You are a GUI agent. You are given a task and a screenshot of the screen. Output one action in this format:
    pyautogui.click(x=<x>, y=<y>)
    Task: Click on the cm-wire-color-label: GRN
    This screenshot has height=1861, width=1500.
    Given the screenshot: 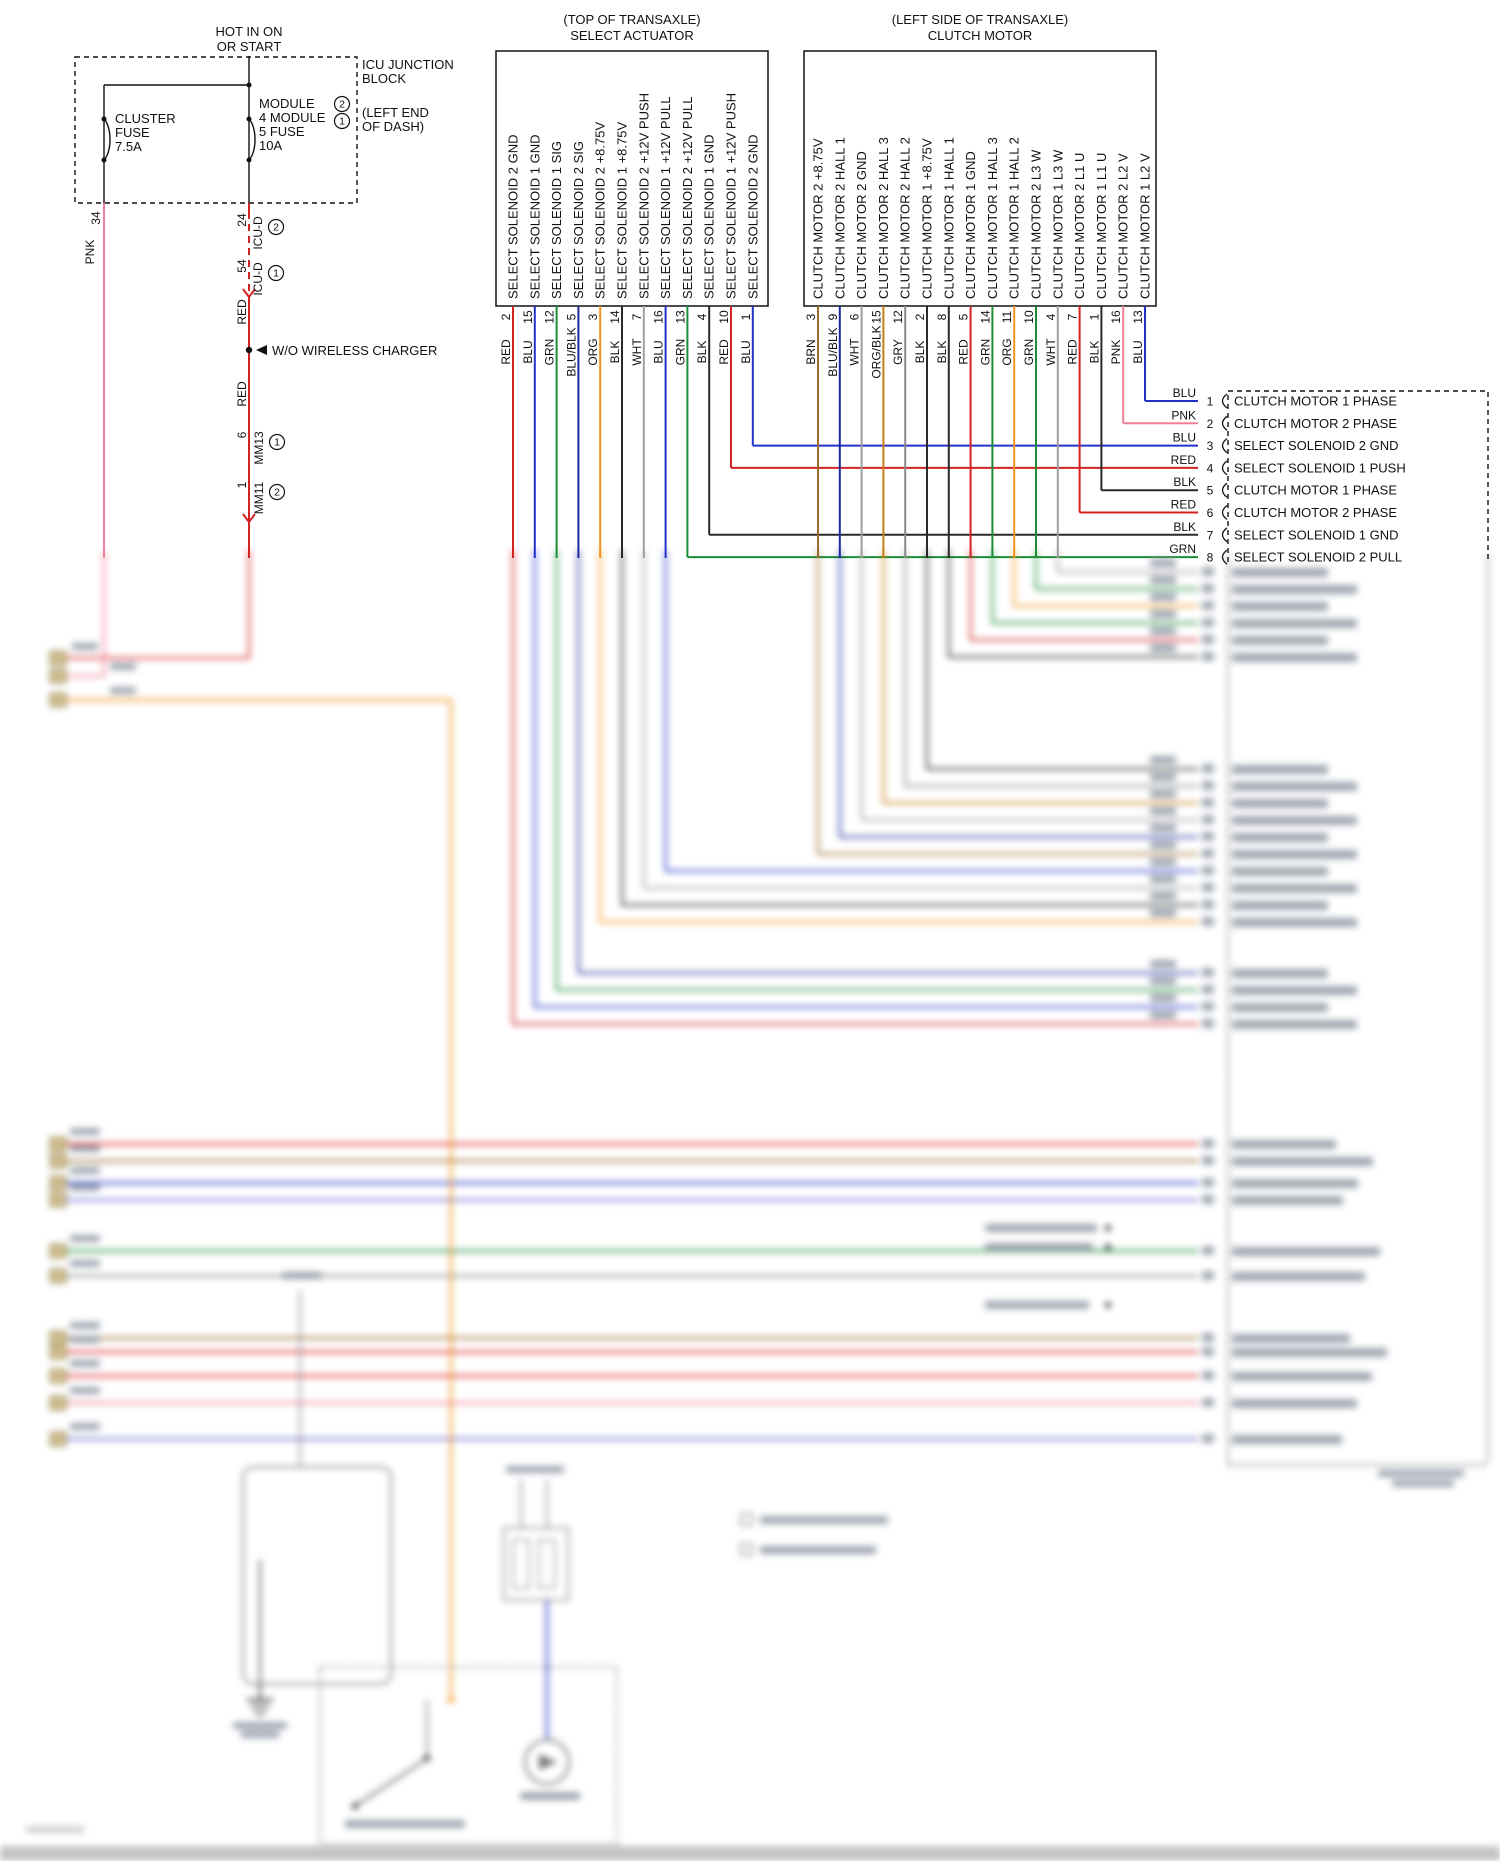 What is the action you would take?
    pyautogui.click(x=985, y=352)
    